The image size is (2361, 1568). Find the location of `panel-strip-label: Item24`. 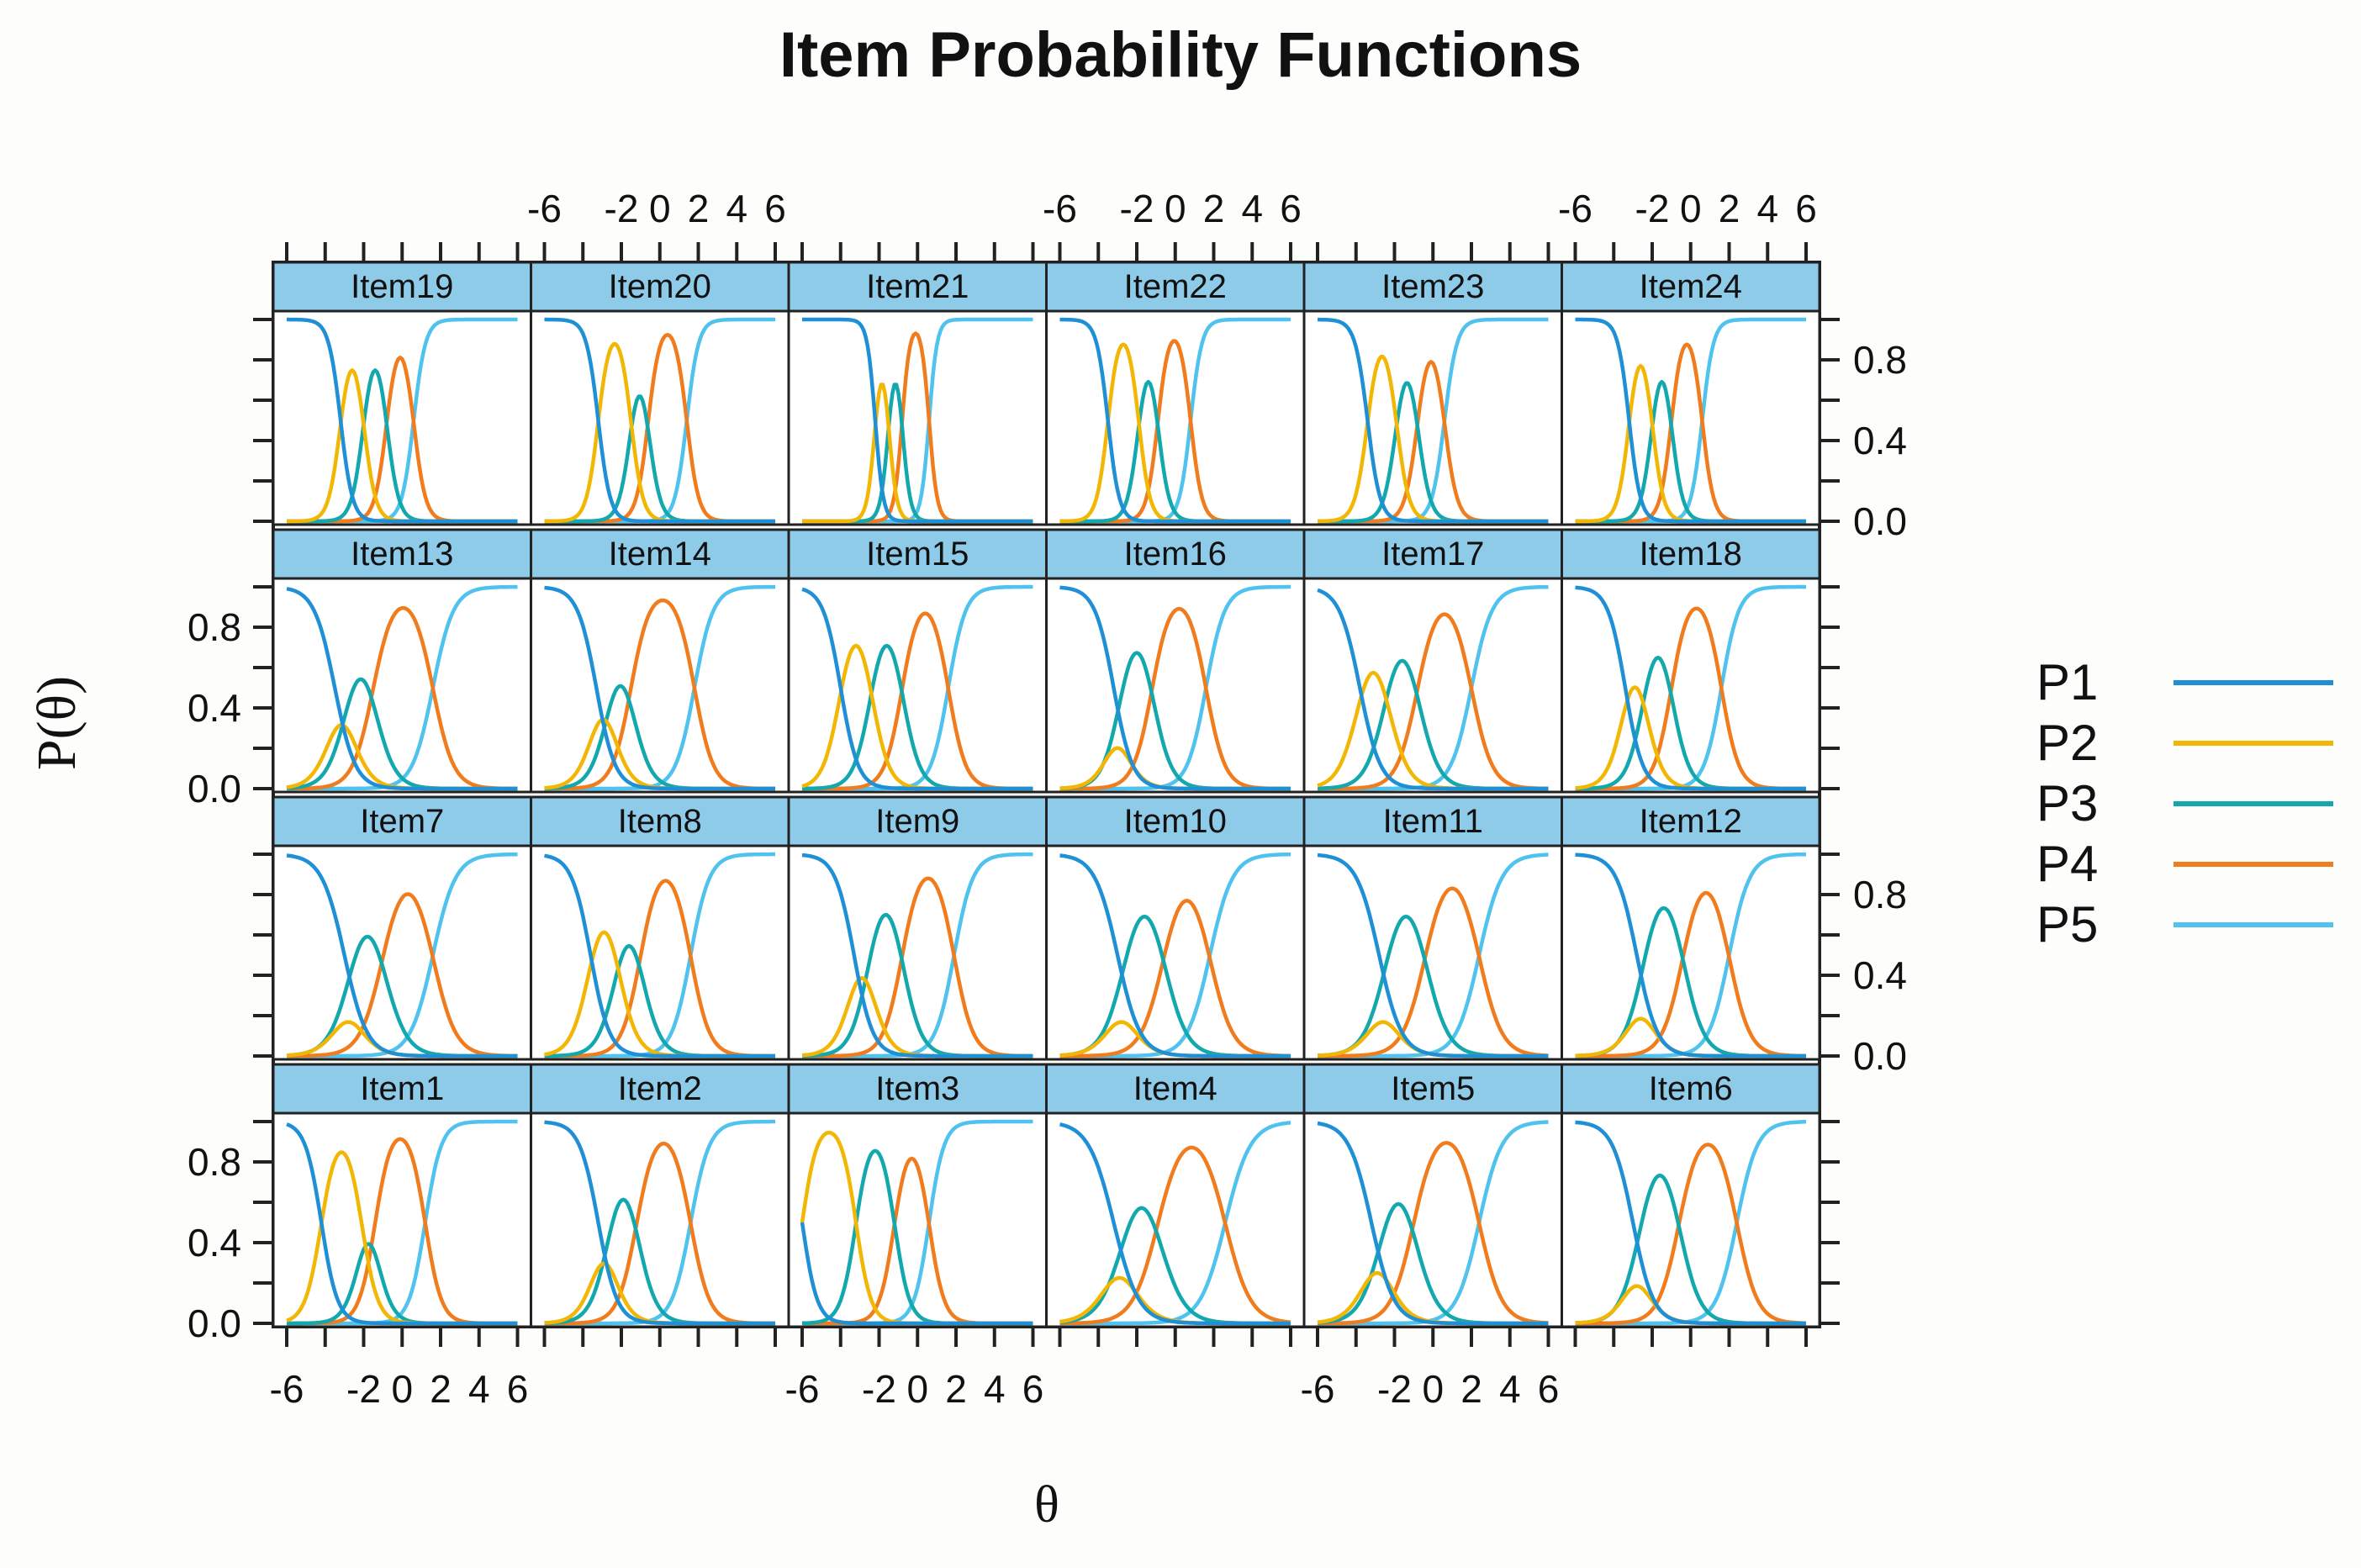

panel-strip-label: Item24 is located at coordinates (1691, 287).